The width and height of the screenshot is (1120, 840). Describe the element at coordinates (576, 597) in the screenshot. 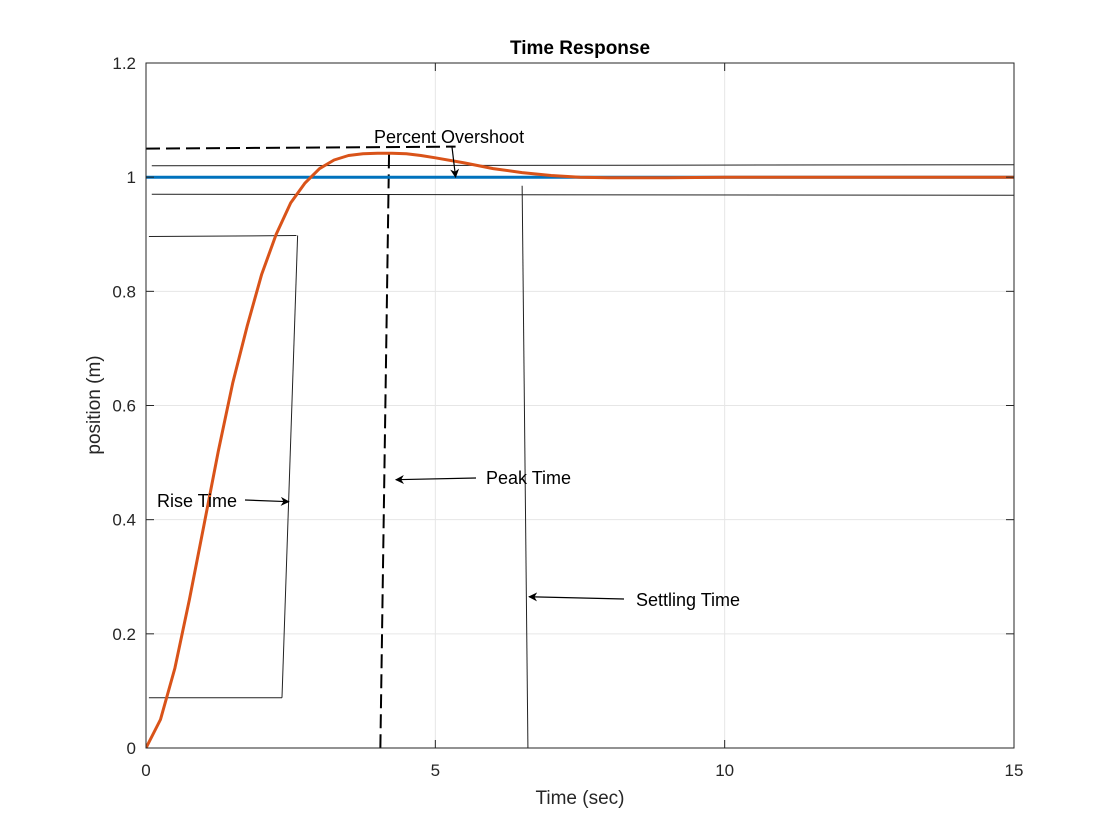

I see `settling-time-arrow` at that location.